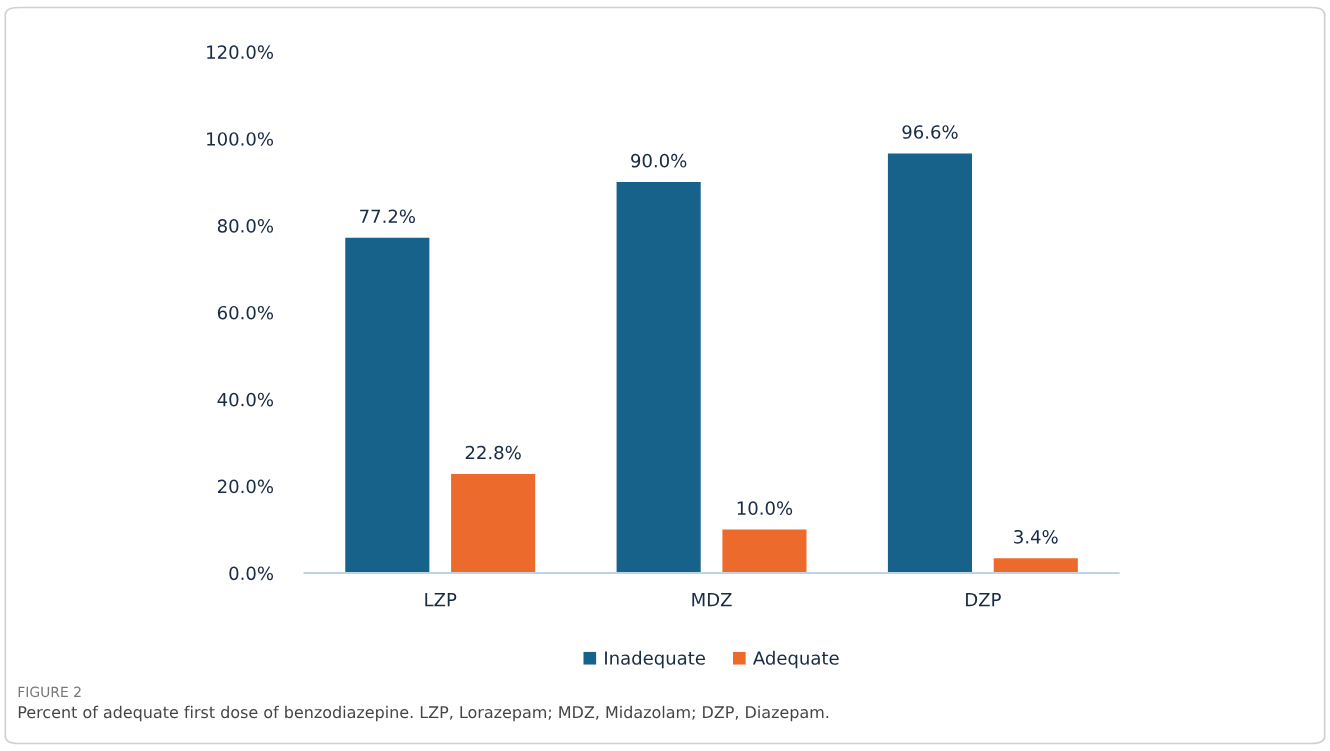 The height and width of the screenshot is (751, 1330). I want to click on data-label: 22.8%, so click(493, 452).